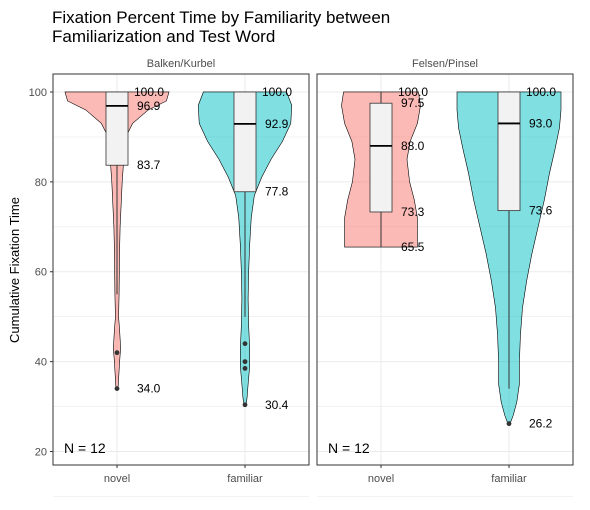  Describe the element at coordinates (41, 363) in the screenshot. I see `y-tick-label: 40` at that location.